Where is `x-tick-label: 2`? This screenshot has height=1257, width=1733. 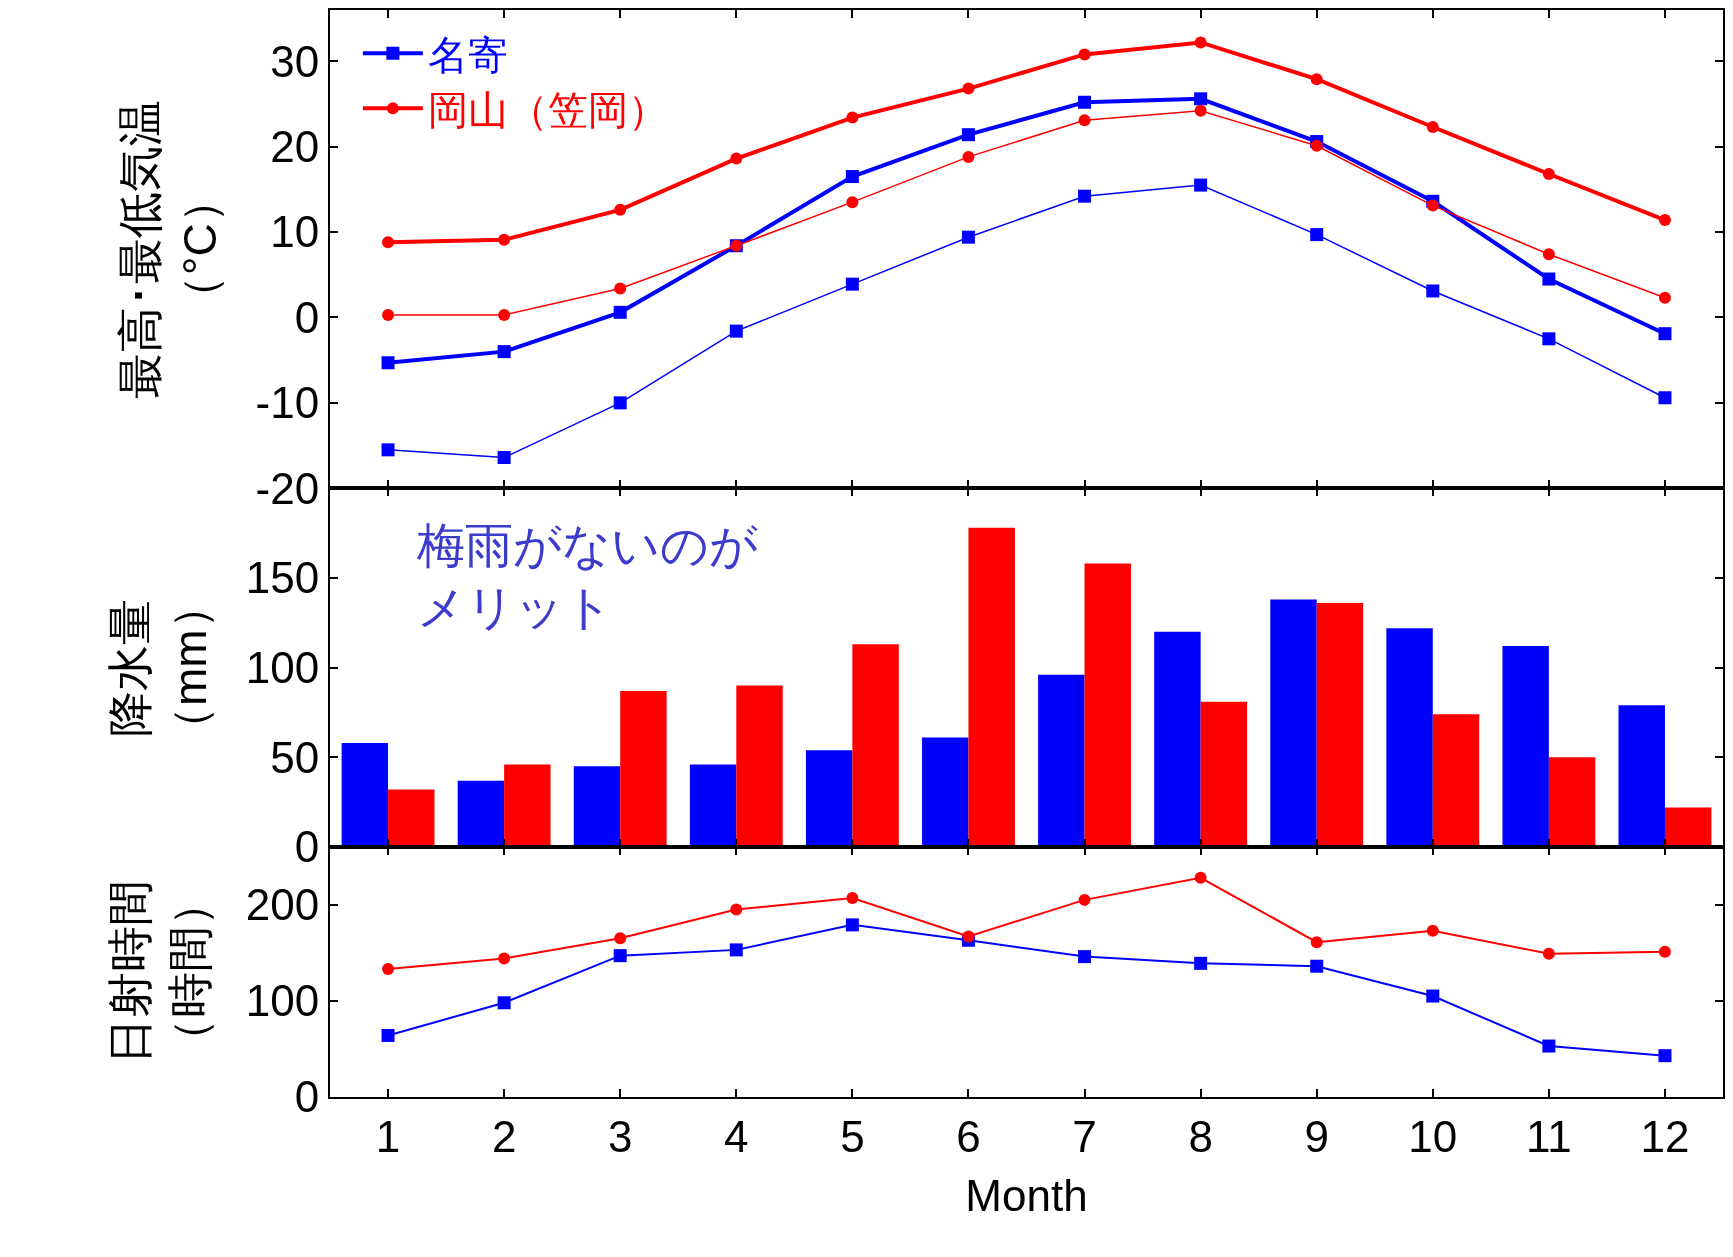 x-tick-label: 2 is located at coordinates (504, 1136).